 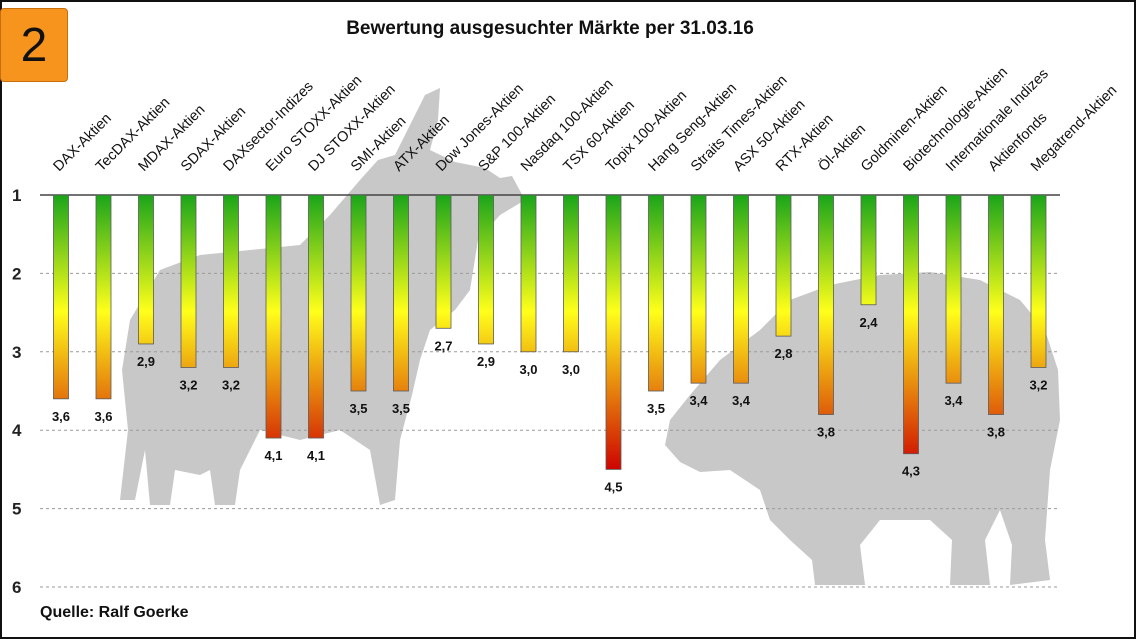 I want to click on category-label: S&P 100-Aktien, so click(x=518, y=133).